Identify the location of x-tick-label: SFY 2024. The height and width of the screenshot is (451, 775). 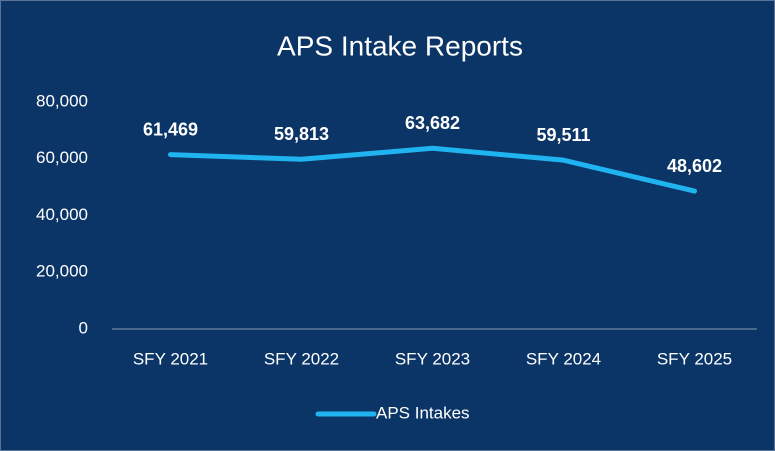
(563, 358).